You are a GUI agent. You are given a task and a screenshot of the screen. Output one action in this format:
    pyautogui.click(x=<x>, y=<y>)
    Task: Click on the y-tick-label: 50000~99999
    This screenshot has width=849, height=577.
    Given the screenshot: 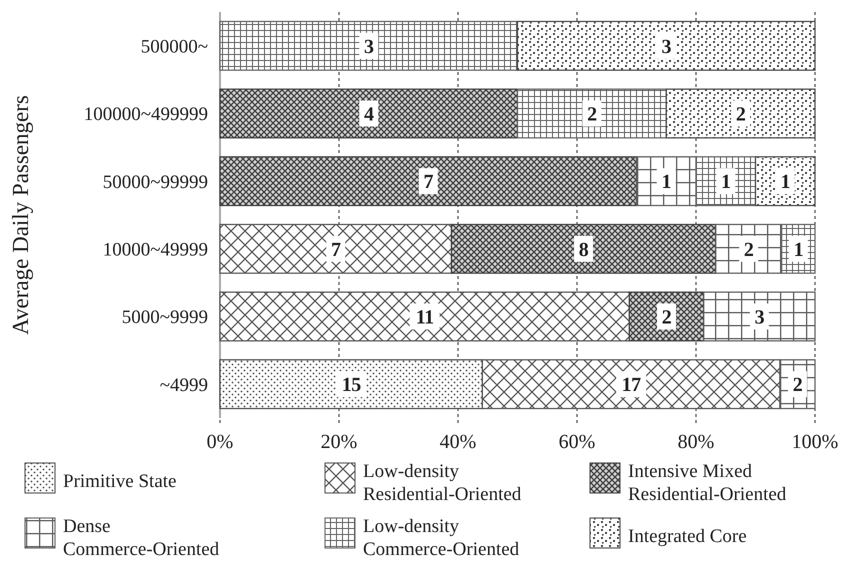 What is the action you would take?
    pyautogui.click(x=155, y=182)
    